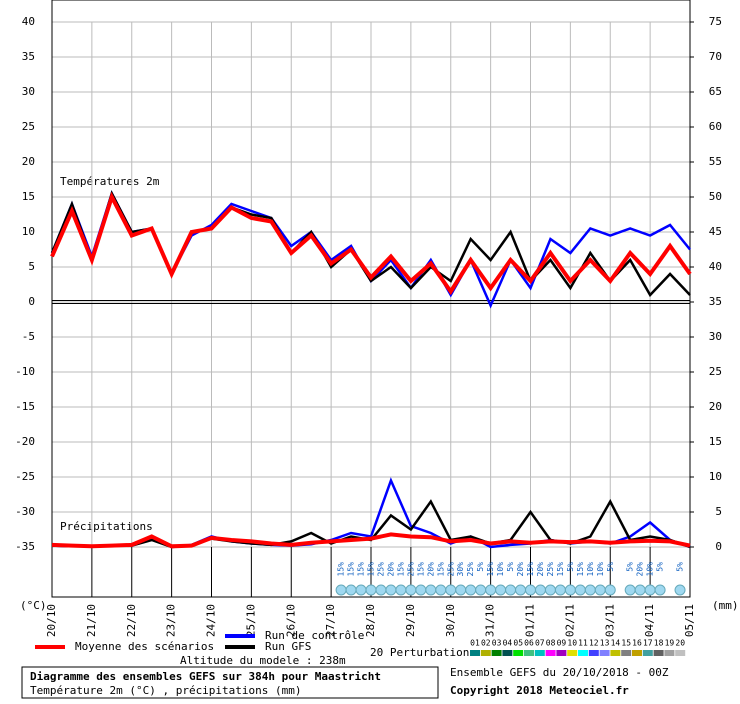  I want to click on x-tick-label: 01/11, so click(530, 620).